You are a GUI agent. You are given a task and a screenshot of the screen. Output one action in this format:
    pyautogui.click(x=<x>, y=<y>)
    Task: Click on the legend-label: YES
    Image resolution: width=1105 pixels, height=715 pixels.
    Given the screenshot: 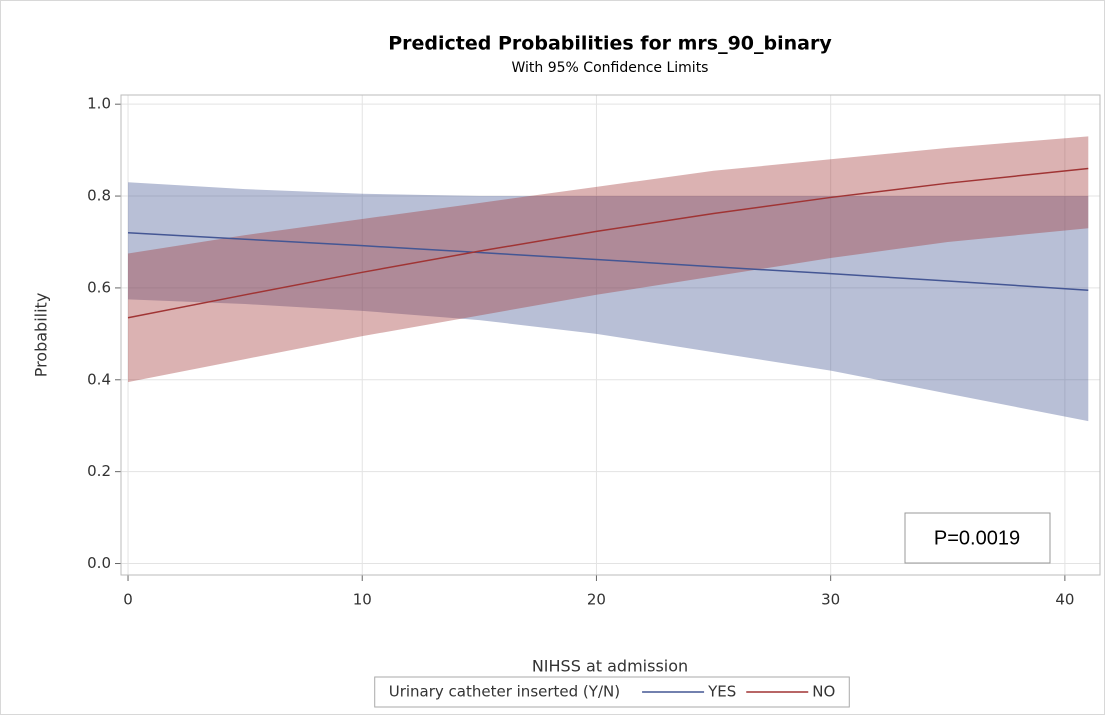 What is the action you would take?
    pyautogui.click(x=721, y=692)
    